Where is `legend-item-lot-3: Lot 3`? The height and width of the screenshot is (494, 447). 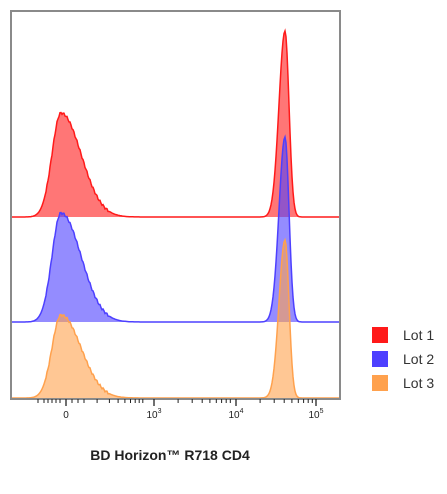
legend-item-lot-3: Lot 3 is located at coordinates (409, 385).